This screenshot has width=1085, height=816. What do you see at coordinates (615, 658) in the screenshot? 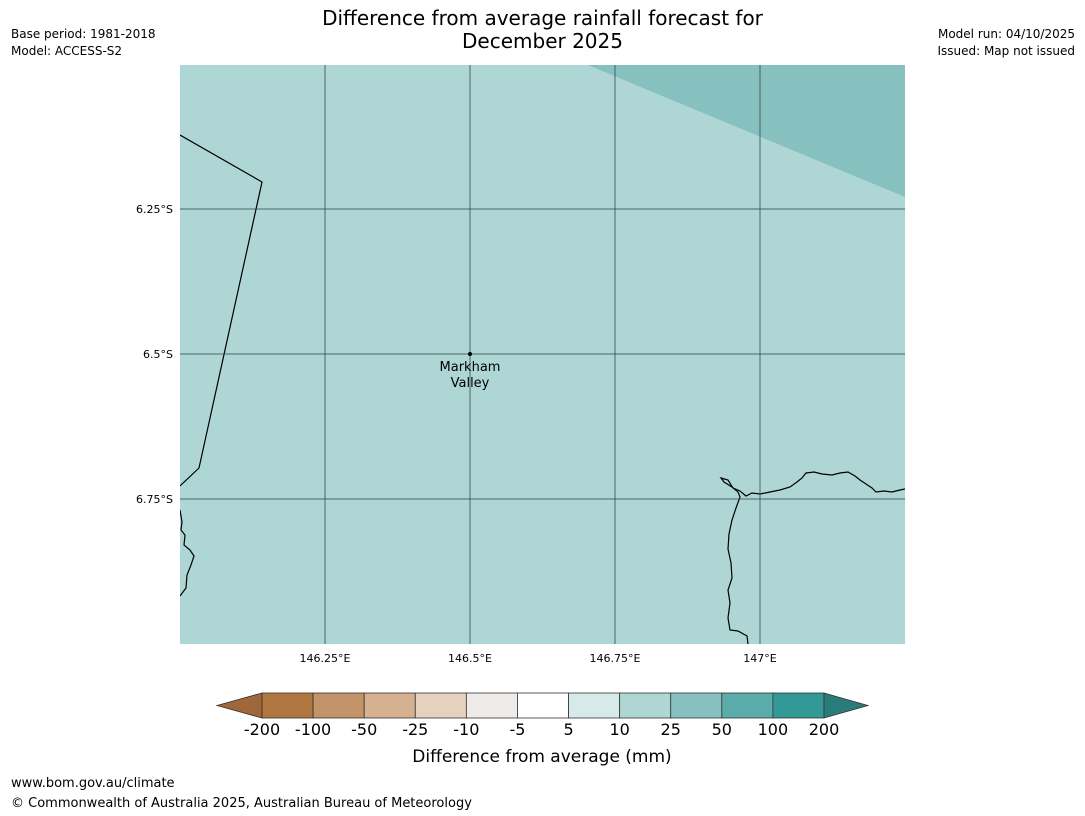
I see `lon-tick-label: 146.75°E` at bounding box center [615, 658].